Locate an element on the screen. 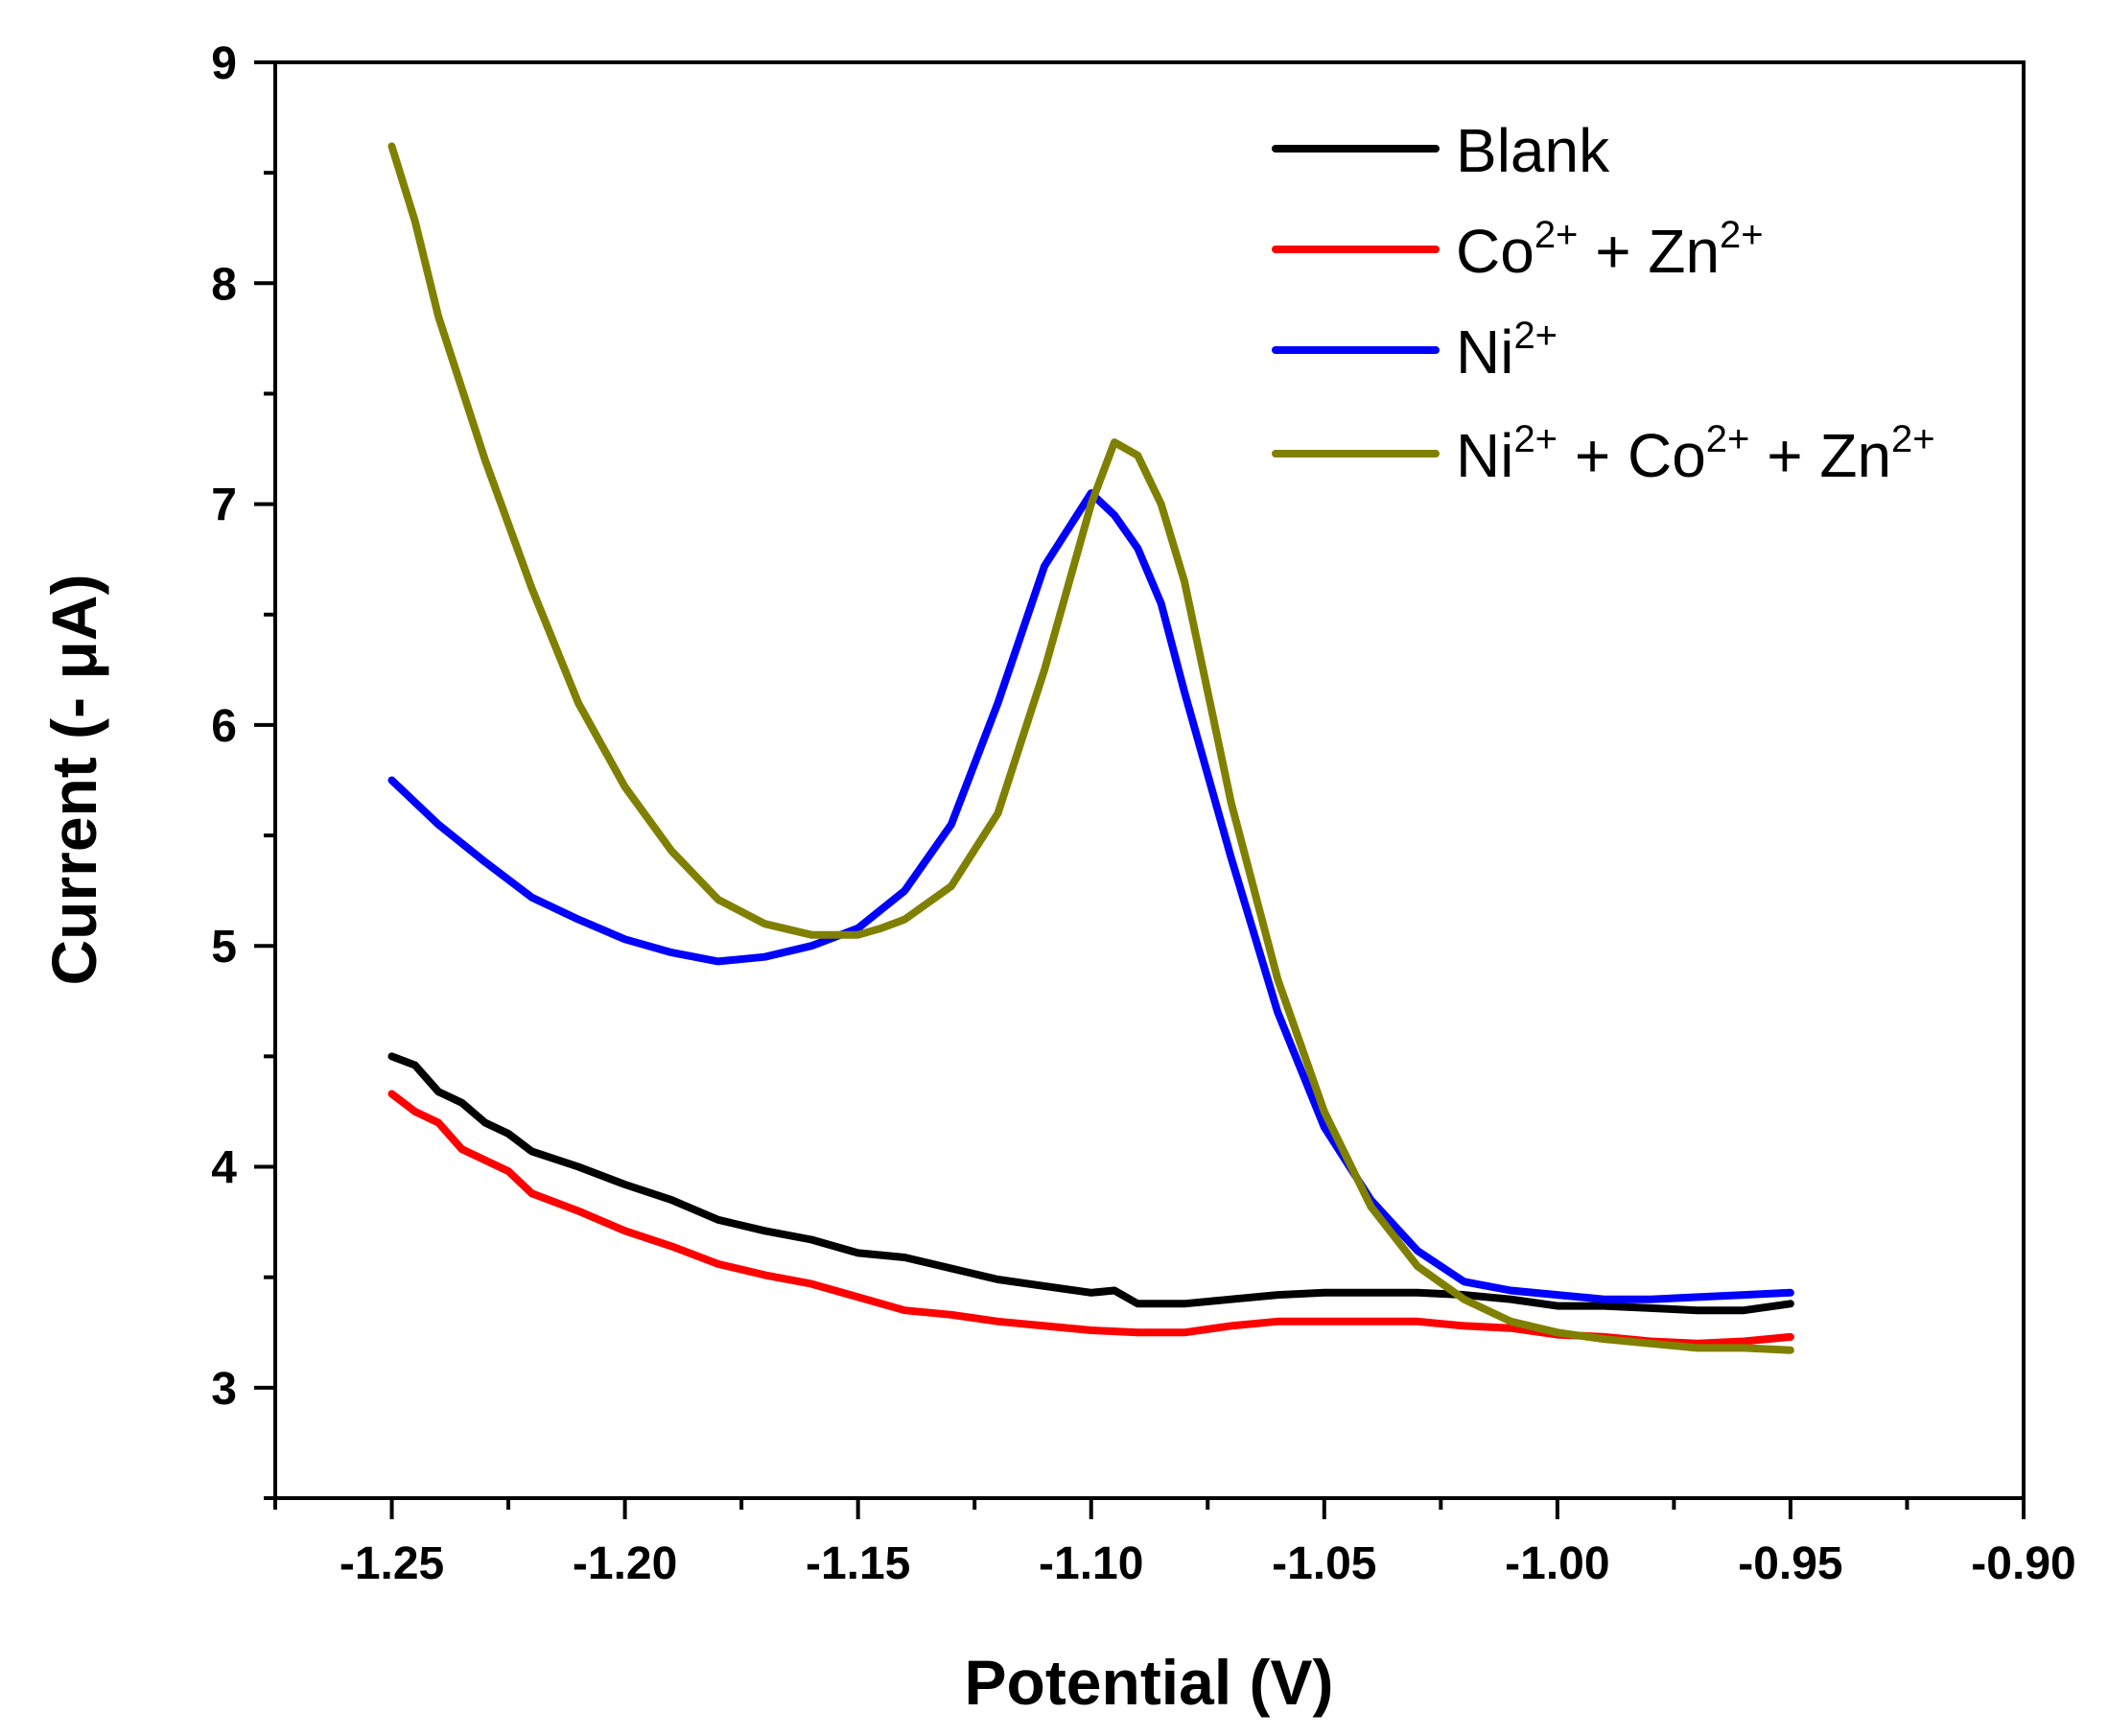 The height and width of the screenshot is (1736, 2108). x-tick-label: -1.05 is located at coordinates (1324, 1563).